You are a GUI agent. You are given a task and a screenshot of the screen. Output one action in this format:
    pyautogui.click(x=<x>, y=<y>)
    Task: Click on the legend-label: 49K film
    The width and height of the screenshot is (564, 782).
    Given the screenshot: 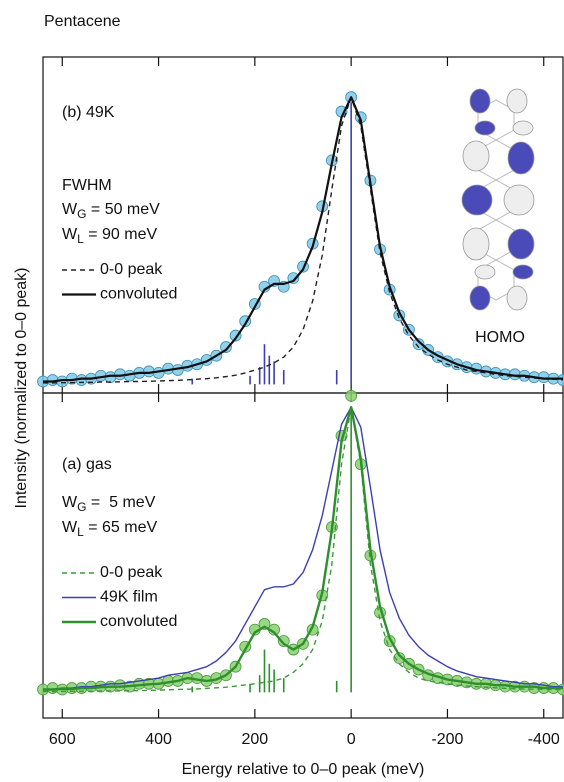 What is the action you would take?
    pyautogui.click(x=129, y=597)
    